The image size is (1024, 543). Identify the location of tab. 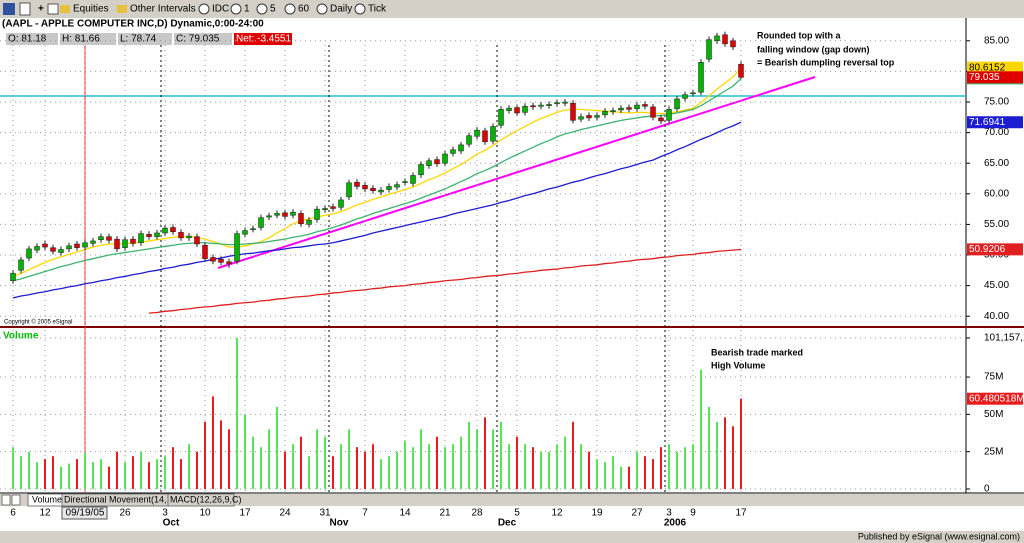
(201, 500).